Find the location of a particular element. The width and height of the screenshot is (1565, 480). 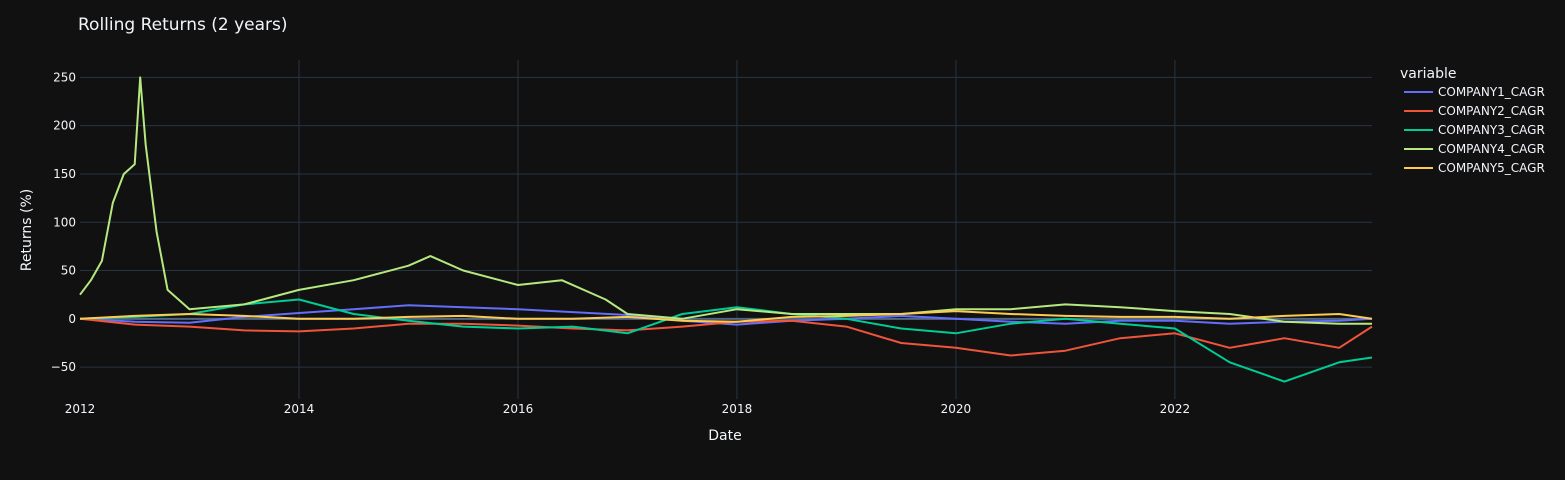

y-tick-label: 250 is located at coordinates (64, 77).